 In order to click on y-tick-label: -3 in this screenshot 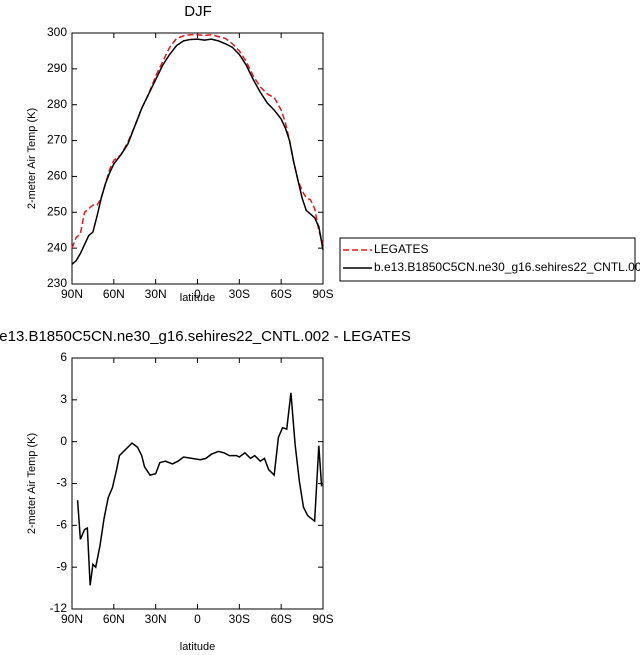, I will do `click(61, 483)`.